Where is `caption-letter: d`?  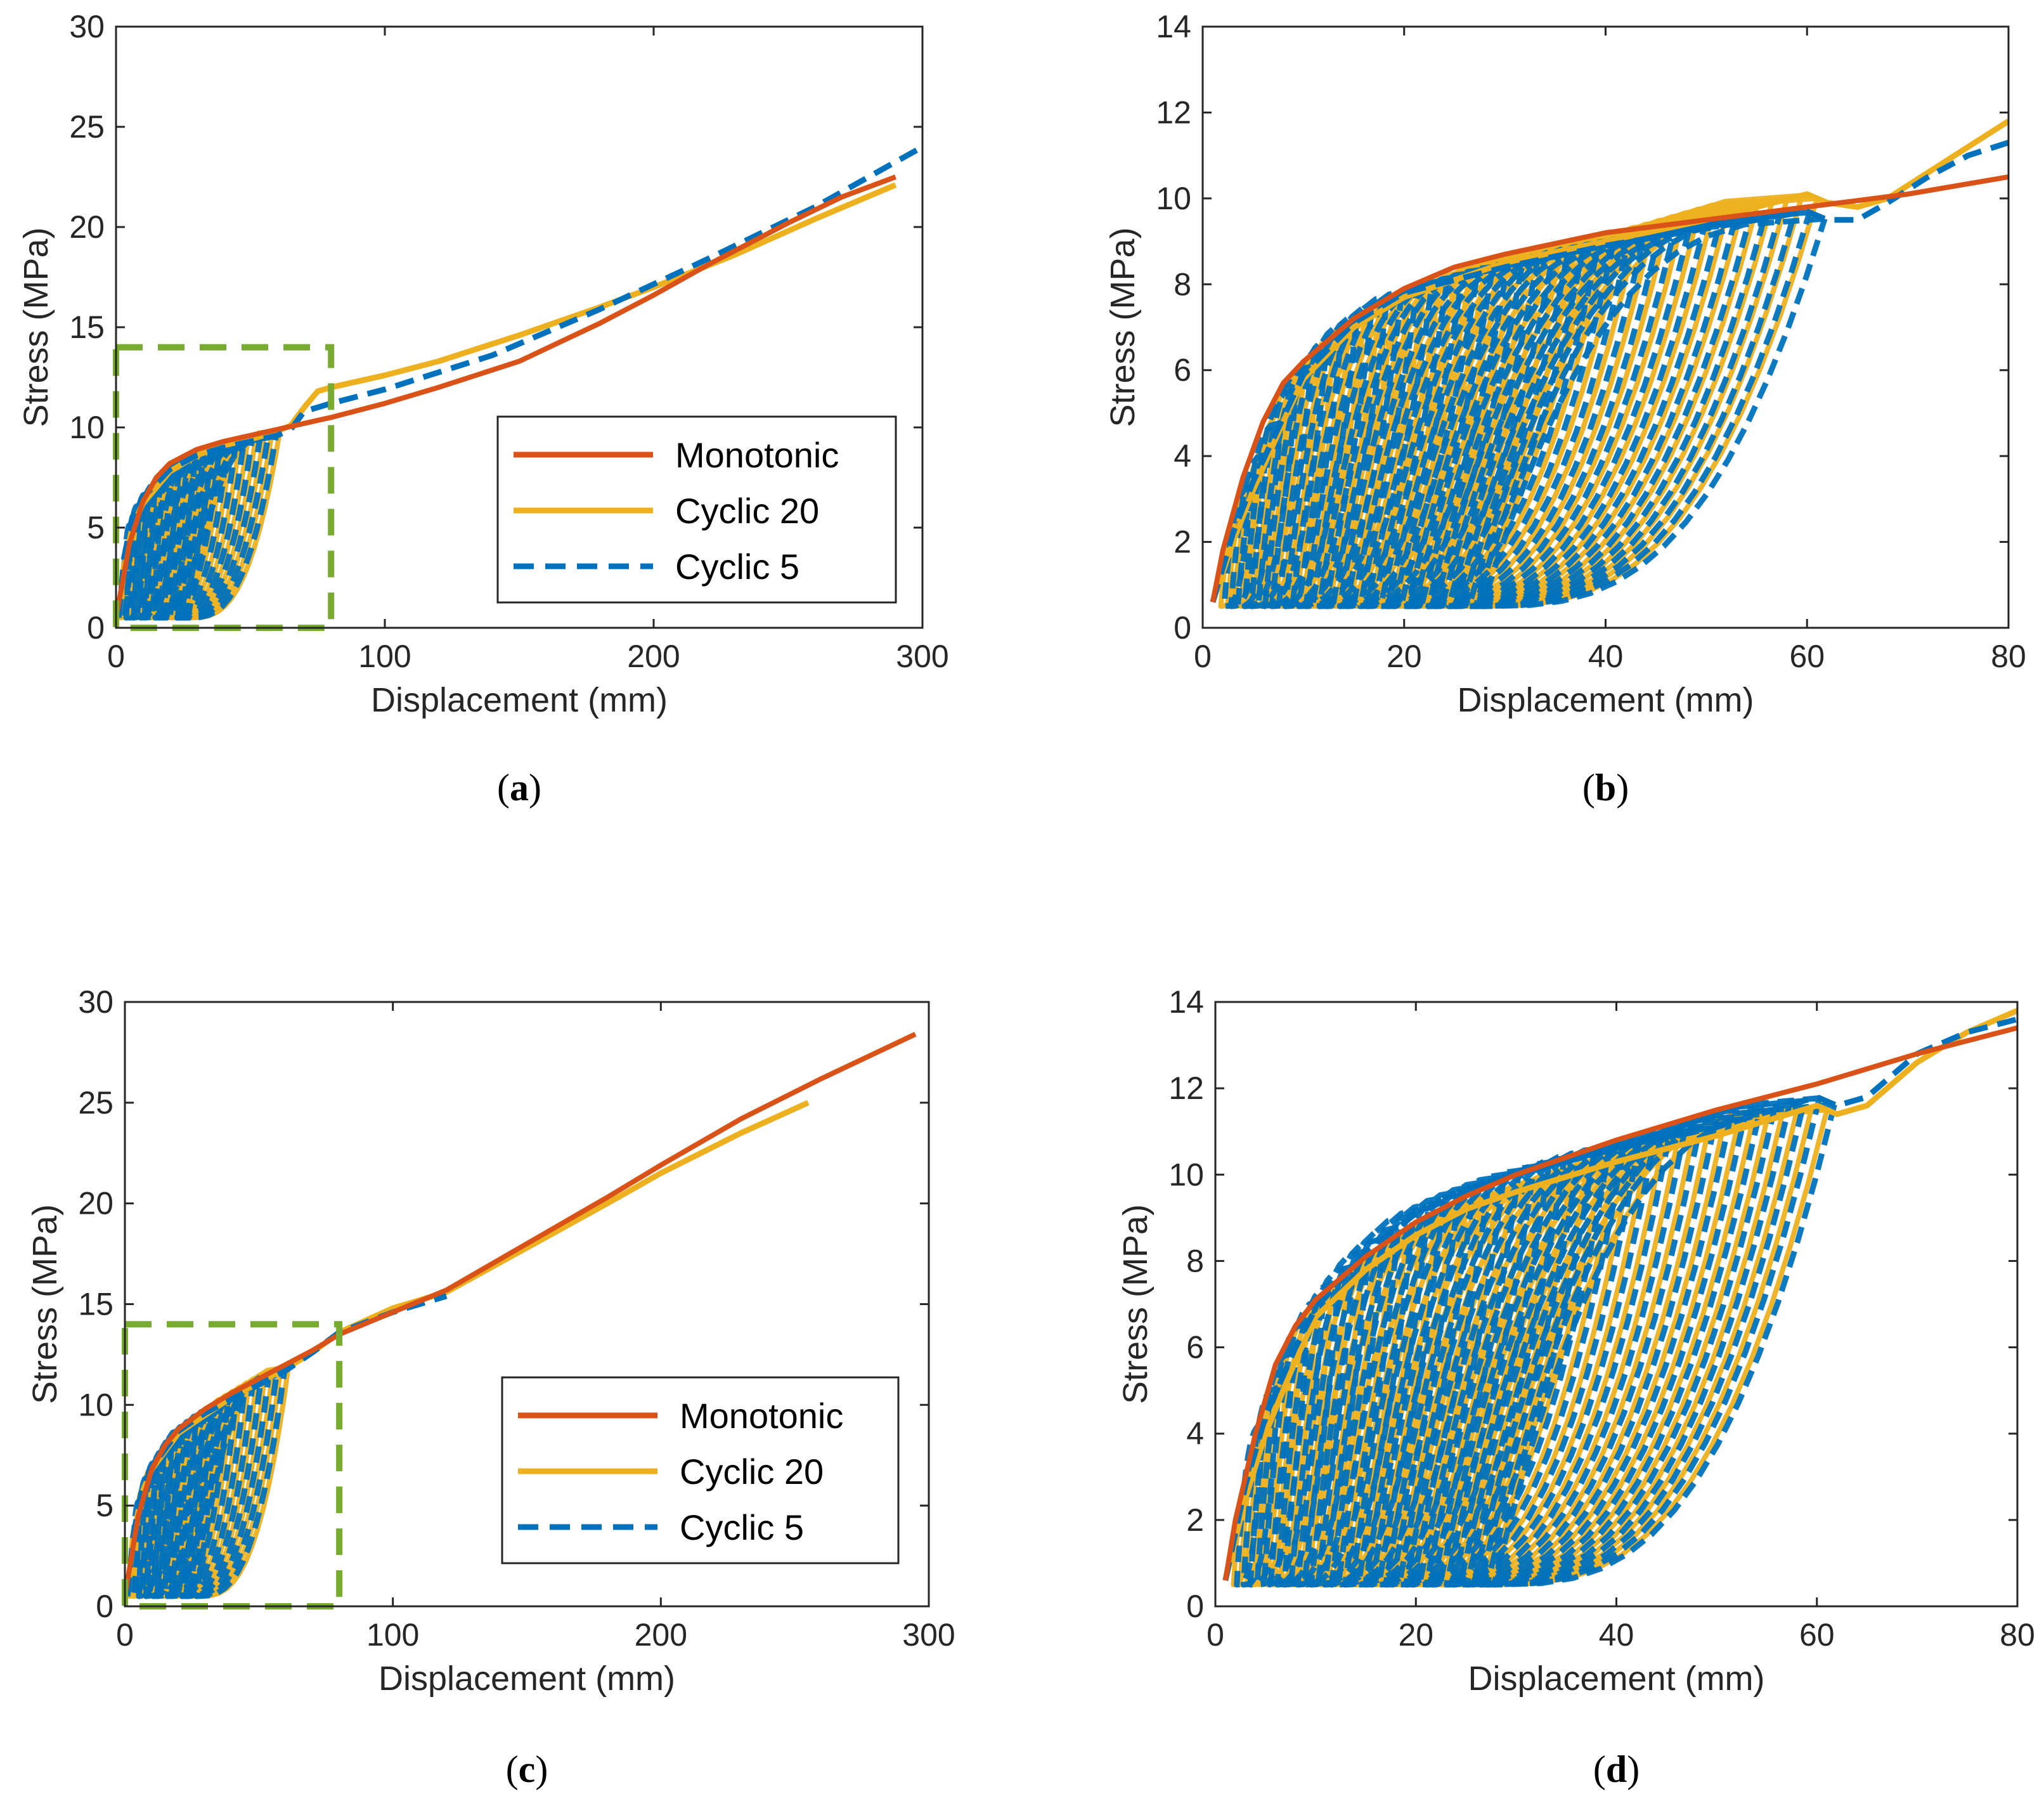 caption-letter: d is located at coordinates (1617, 1769).